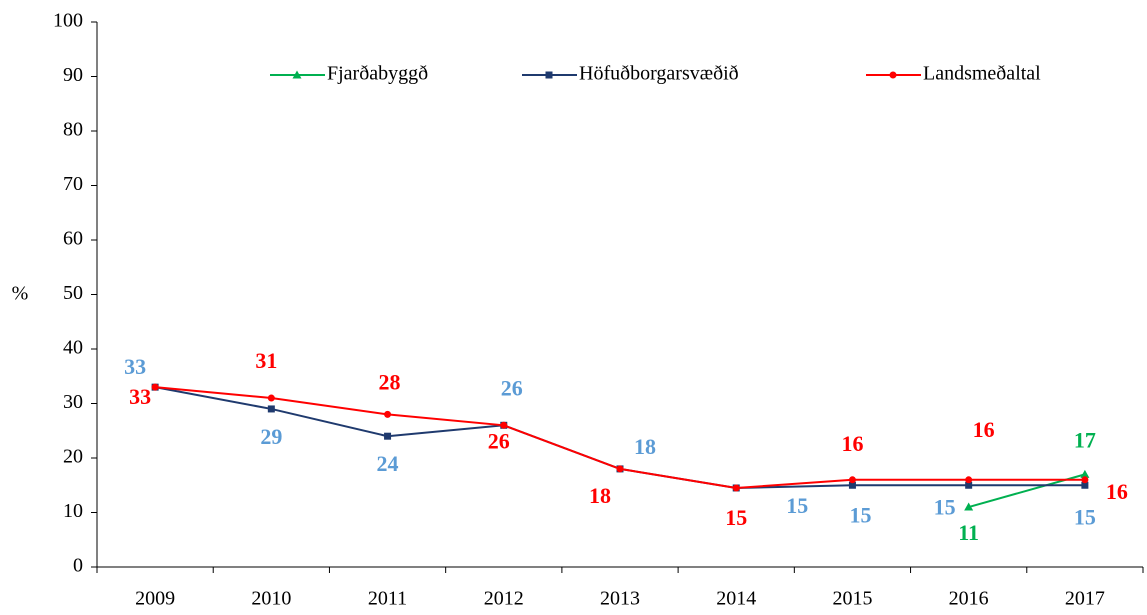 This screenshot has height=615, width=1147. I want to click on y-tick-label: 30, so click(73, 402).